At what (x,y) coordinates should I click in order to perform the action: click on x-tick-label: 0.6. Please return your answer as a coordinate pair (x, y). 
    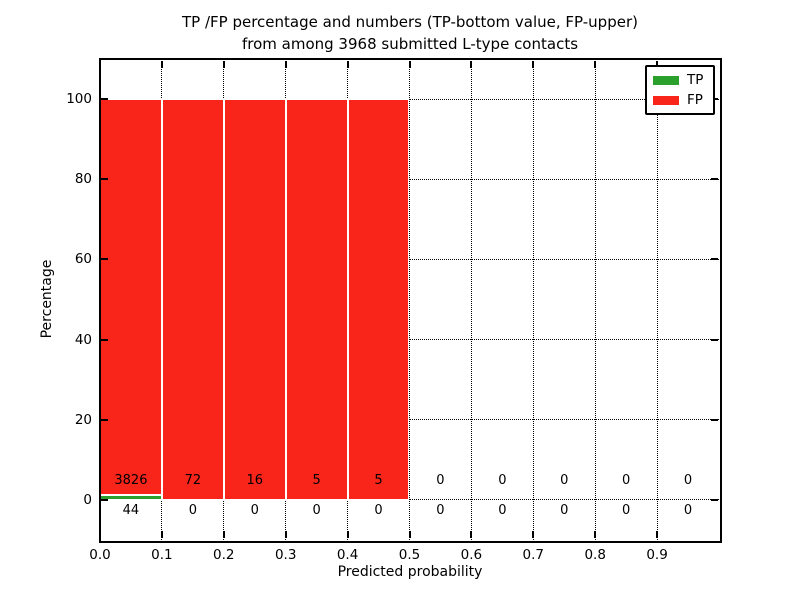
    Looking at the image, I should click on (471, 555).